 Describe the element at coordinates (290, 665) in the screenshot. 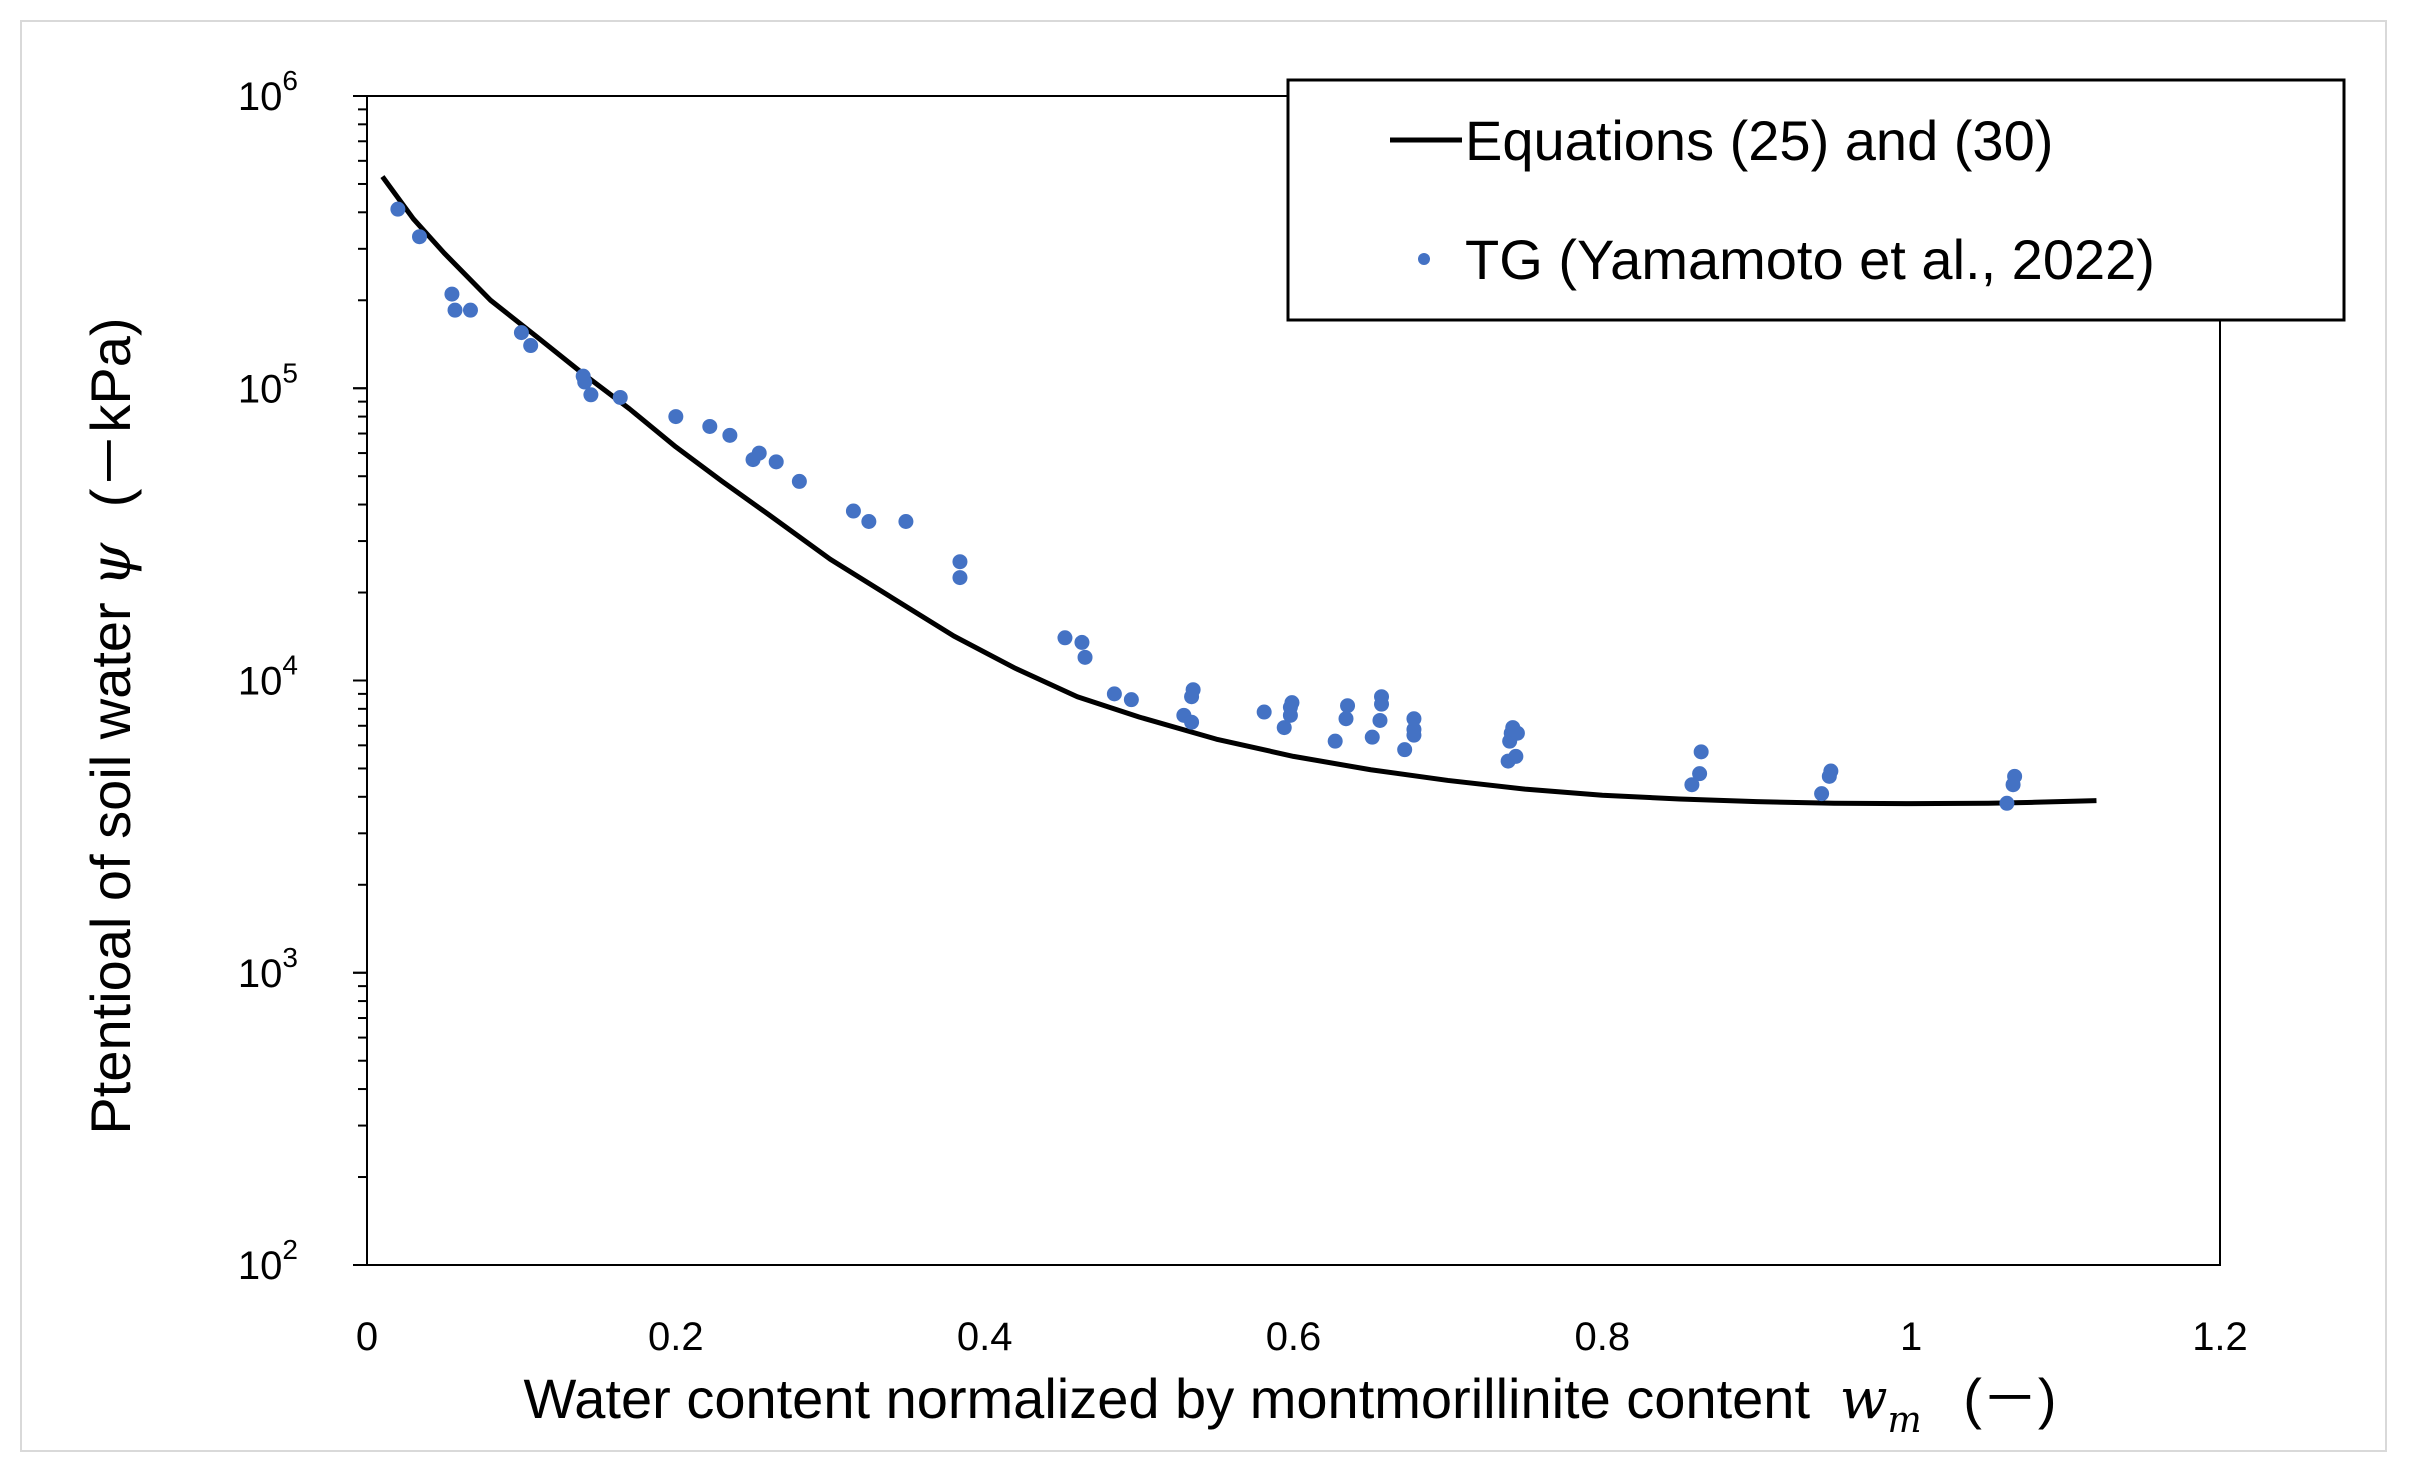

I see `y-tick-exponent: 4` at that location.